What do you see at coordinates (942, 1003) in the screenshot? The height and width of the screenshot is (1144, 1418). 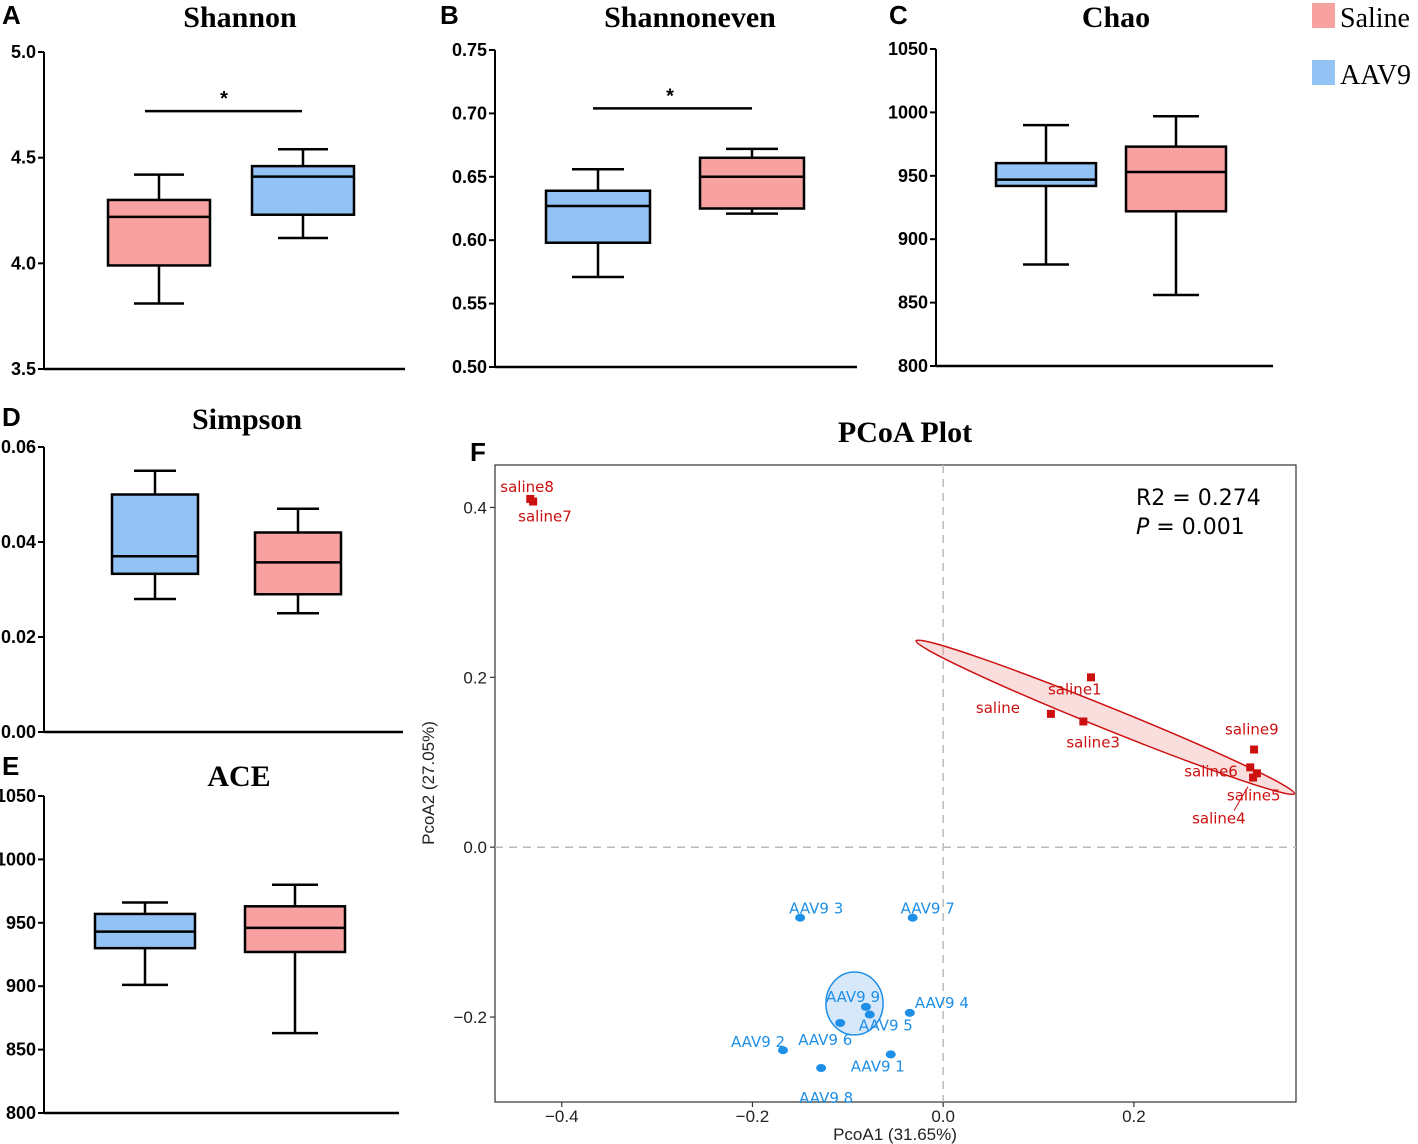 I see `point-label: AAV9 4` at bounding box center [942, 1003].